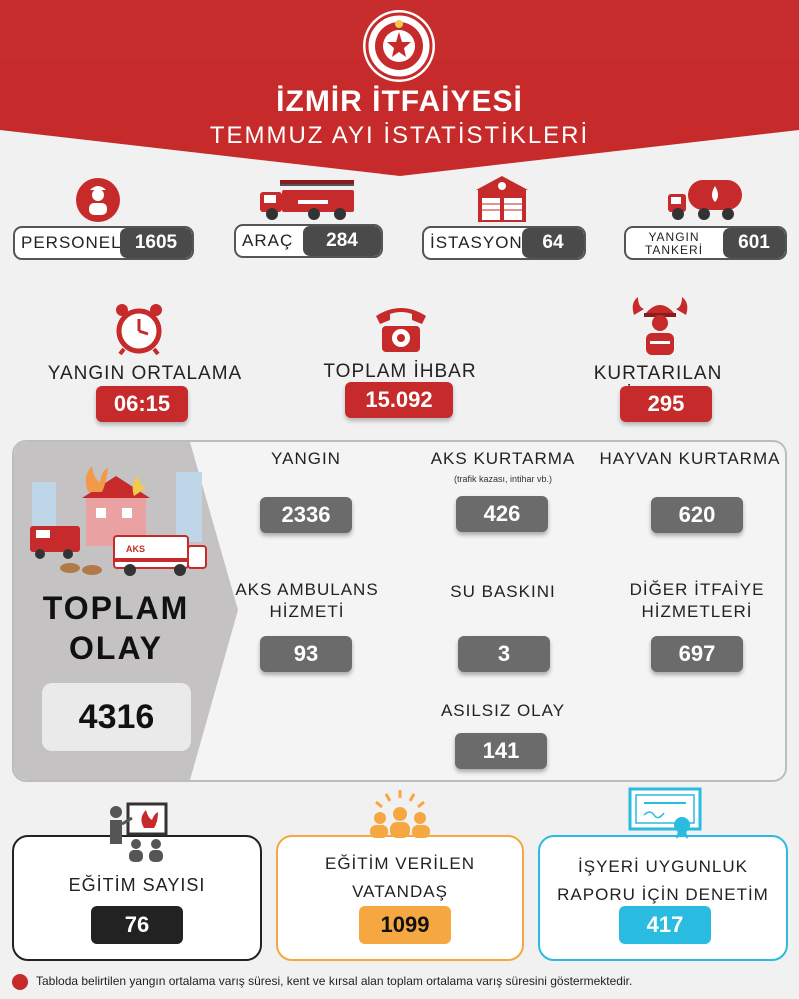 The height and width of the screenshot is (999, 799). I want to click on resource-label: PERSONEL, so click(71, 242).